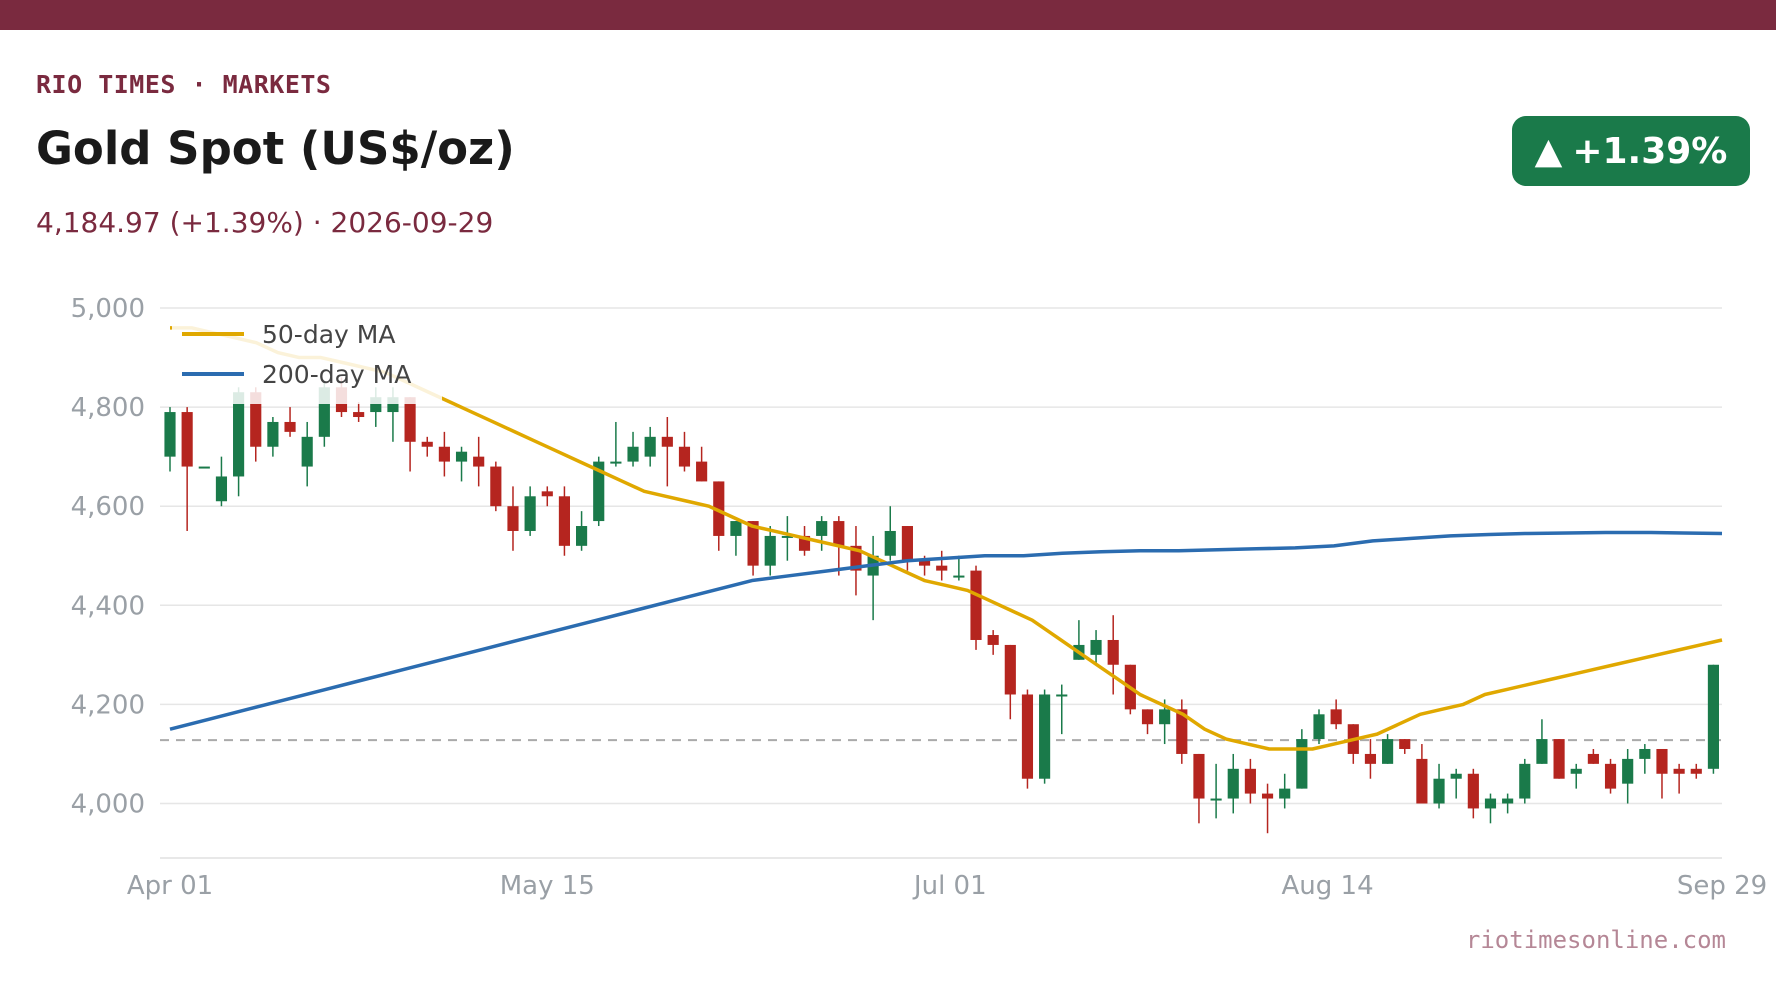 This screenshot has width=1776, height=999. I want to click on legend-label-ma200: 200-day MA, so click(336, 374).